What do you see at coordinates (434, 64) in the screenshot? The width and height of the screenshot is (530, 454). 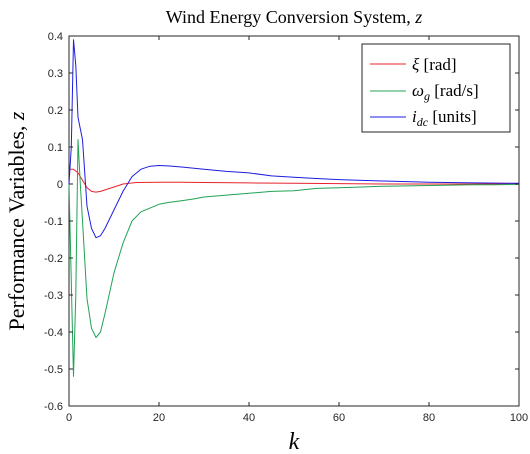 I see `legend-label-xi: ξ [rad]` at bounding box center [434, 64].